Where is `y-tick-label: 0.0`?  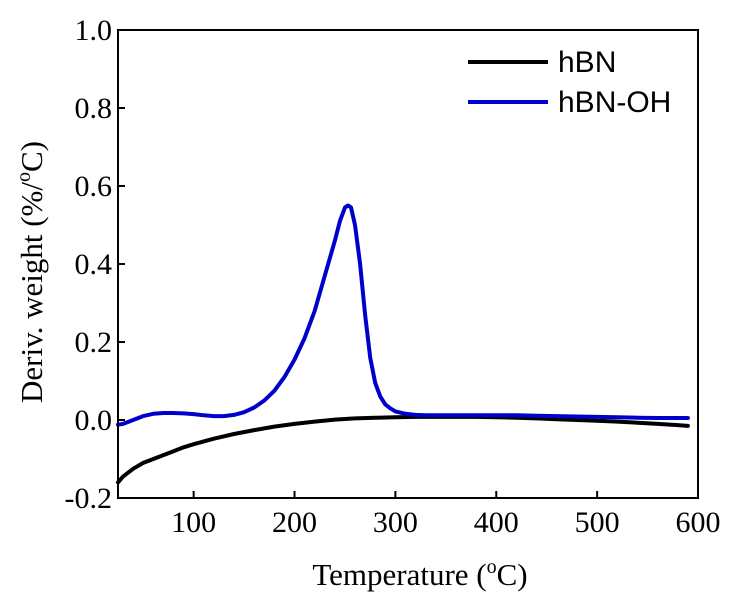
y-tick-label: 0.0 is located at coordinates (94, 420).